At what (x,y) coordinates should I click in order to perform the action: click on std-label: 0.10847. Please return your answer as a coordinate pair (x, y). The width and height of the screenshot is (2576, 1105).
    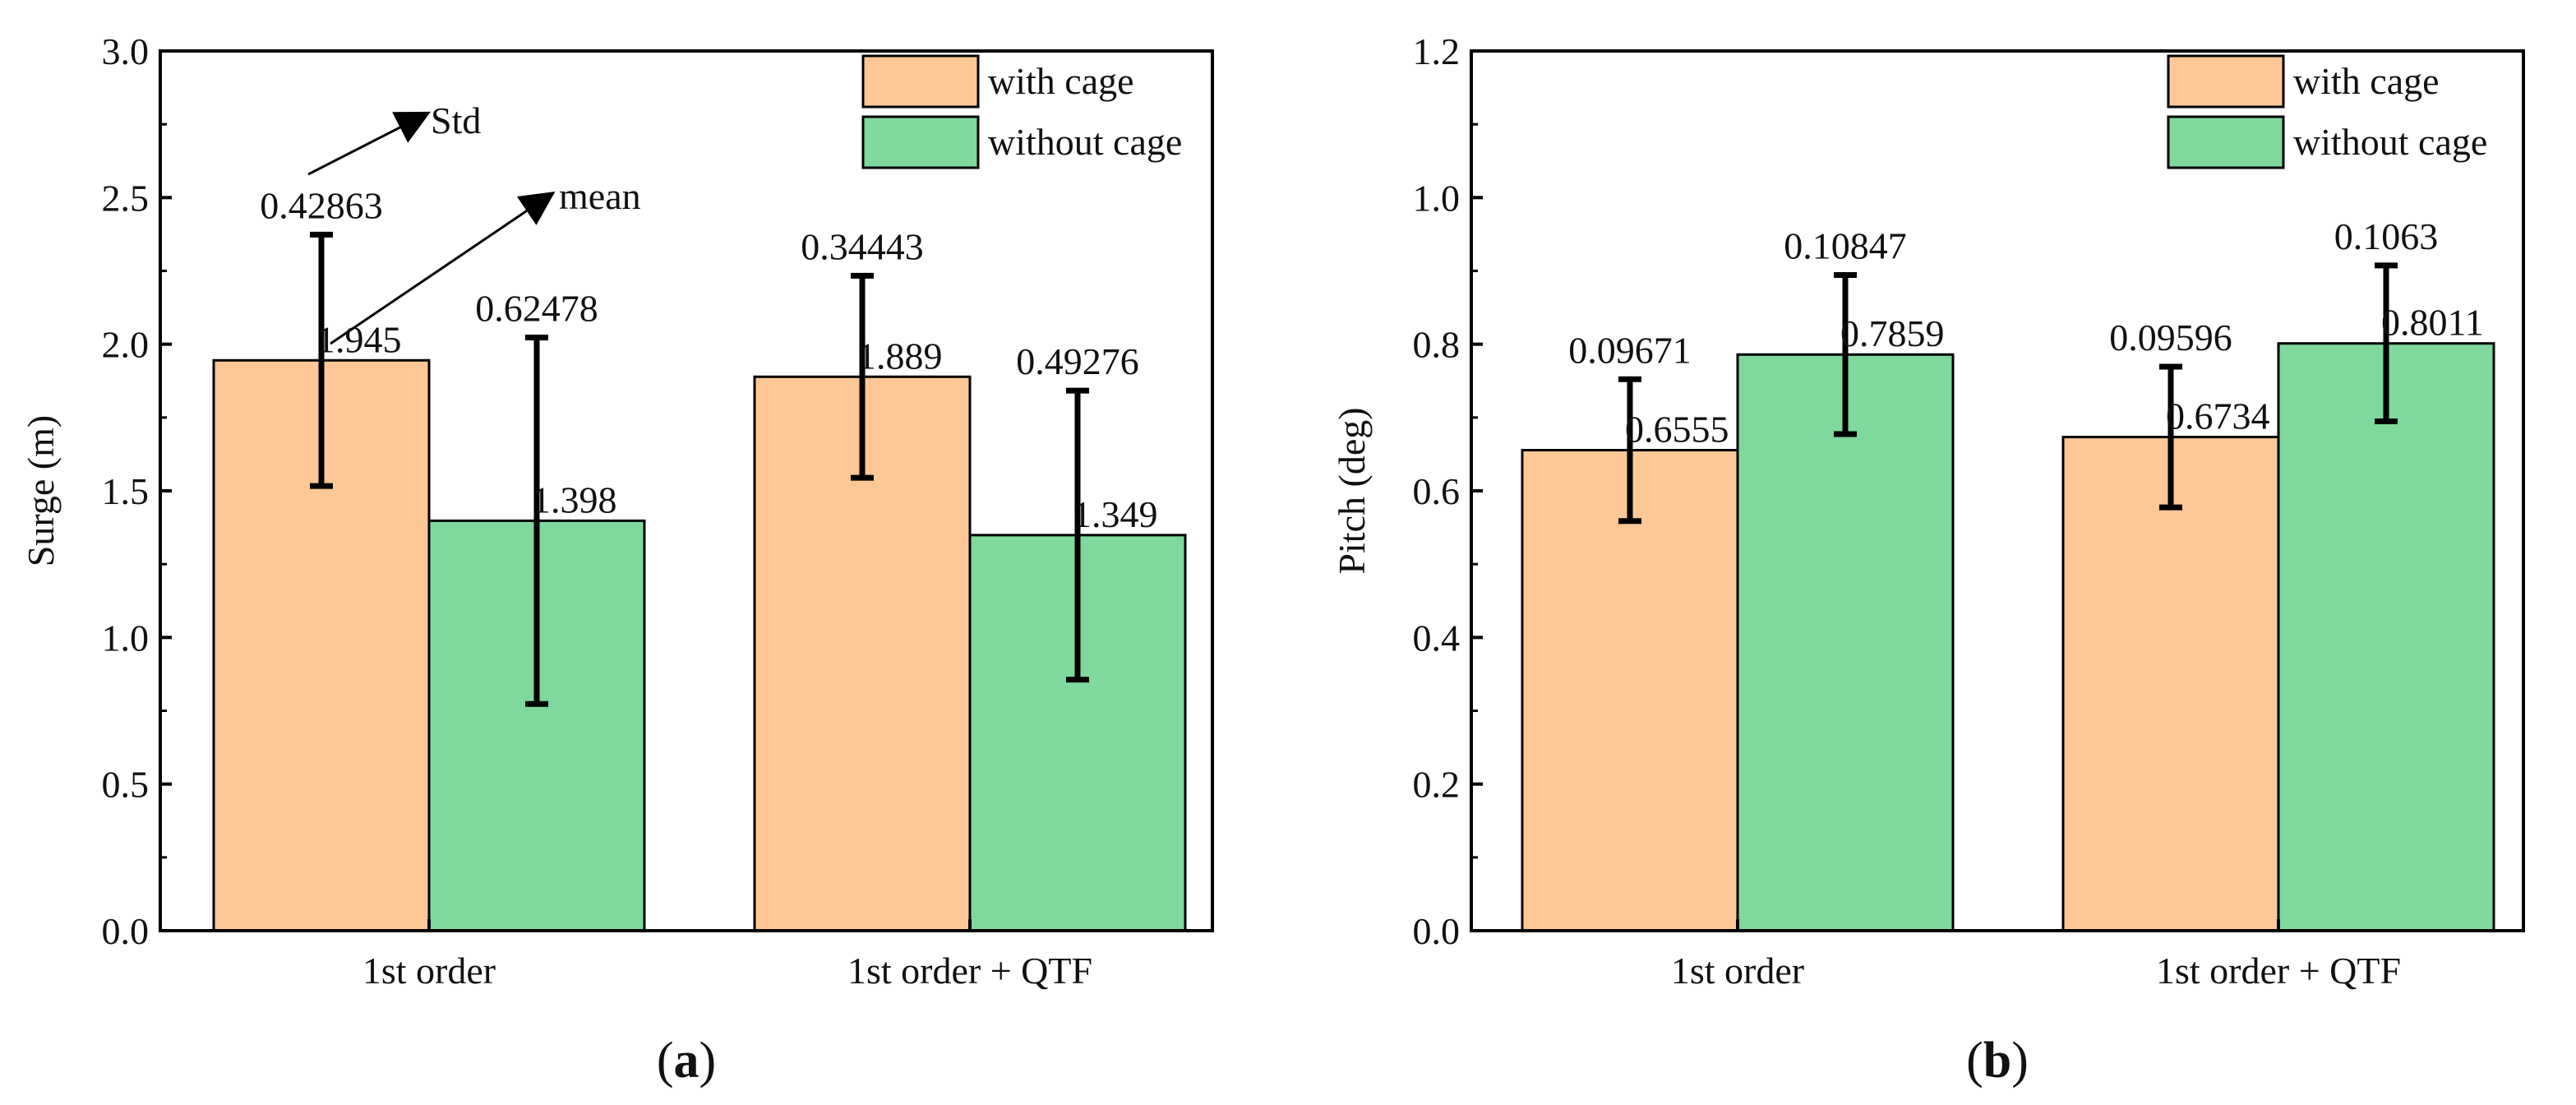
    Looking at the image, I should click on (1846, 246).